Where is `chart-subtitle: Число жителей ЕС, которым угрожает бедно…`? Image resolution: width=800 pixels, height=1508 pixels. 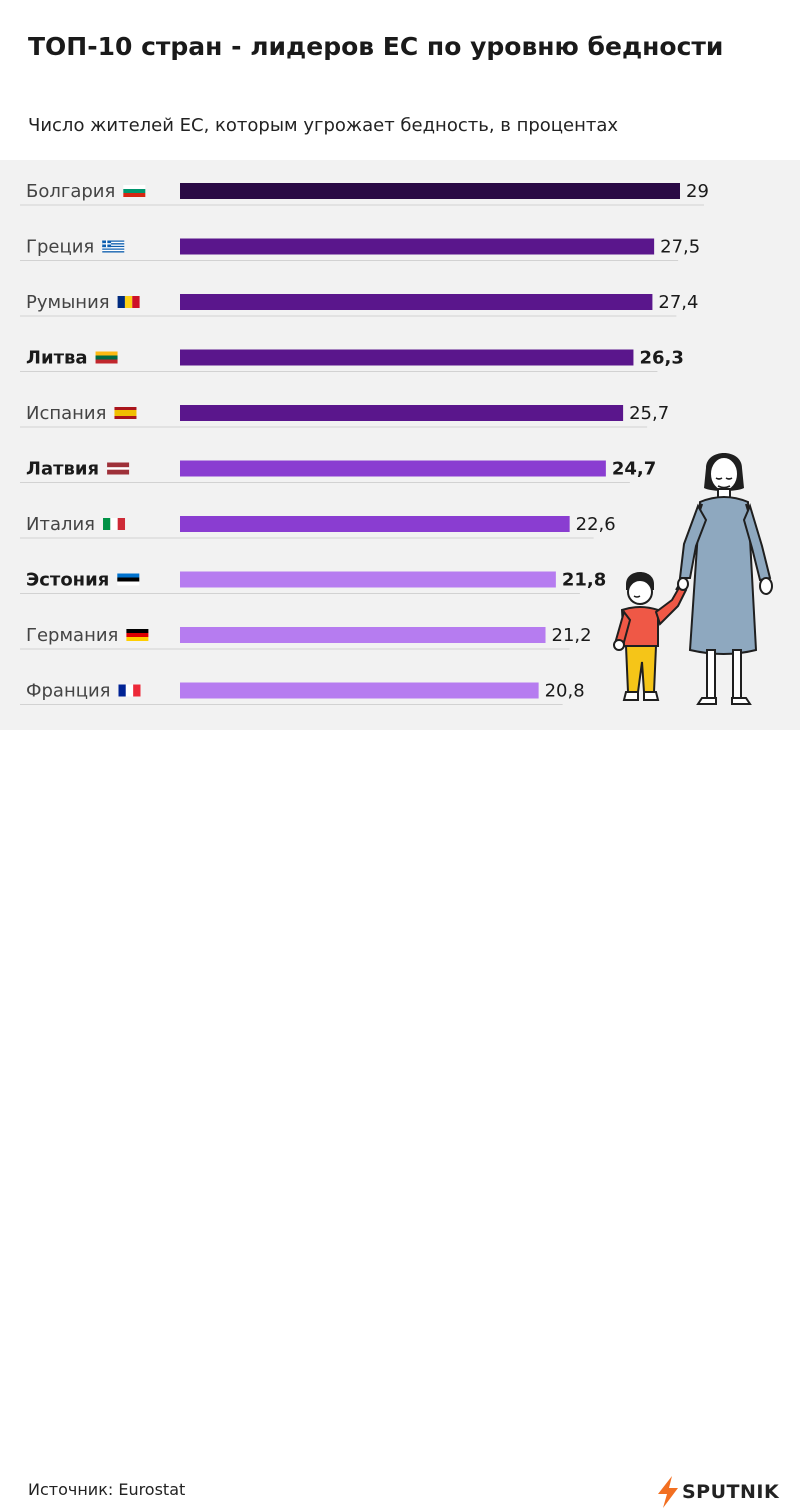 chart-subtitle: Число жителей ЕС, которым угрожает бедно… is located at coordinates (323, 125).